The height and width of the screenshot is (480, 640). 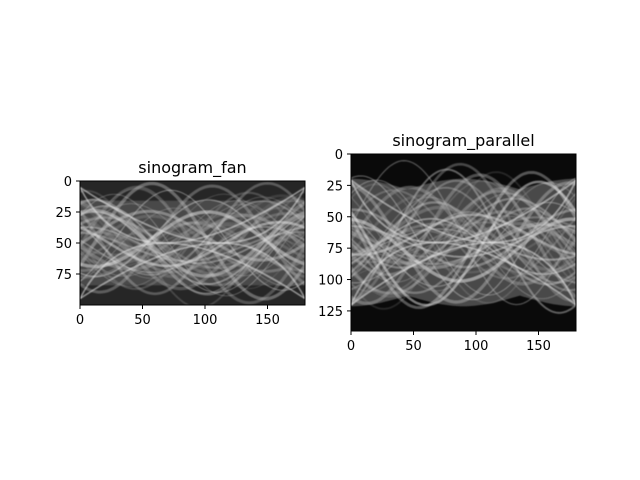 I want to click on y-tick-label: 125, so click(x=330, y=312).